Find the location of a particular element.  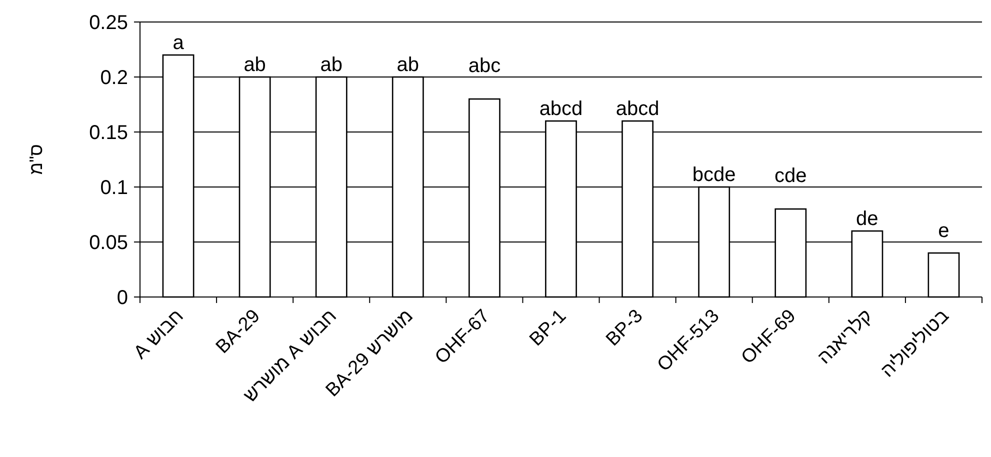

bar is located at coordinates (944, 275).